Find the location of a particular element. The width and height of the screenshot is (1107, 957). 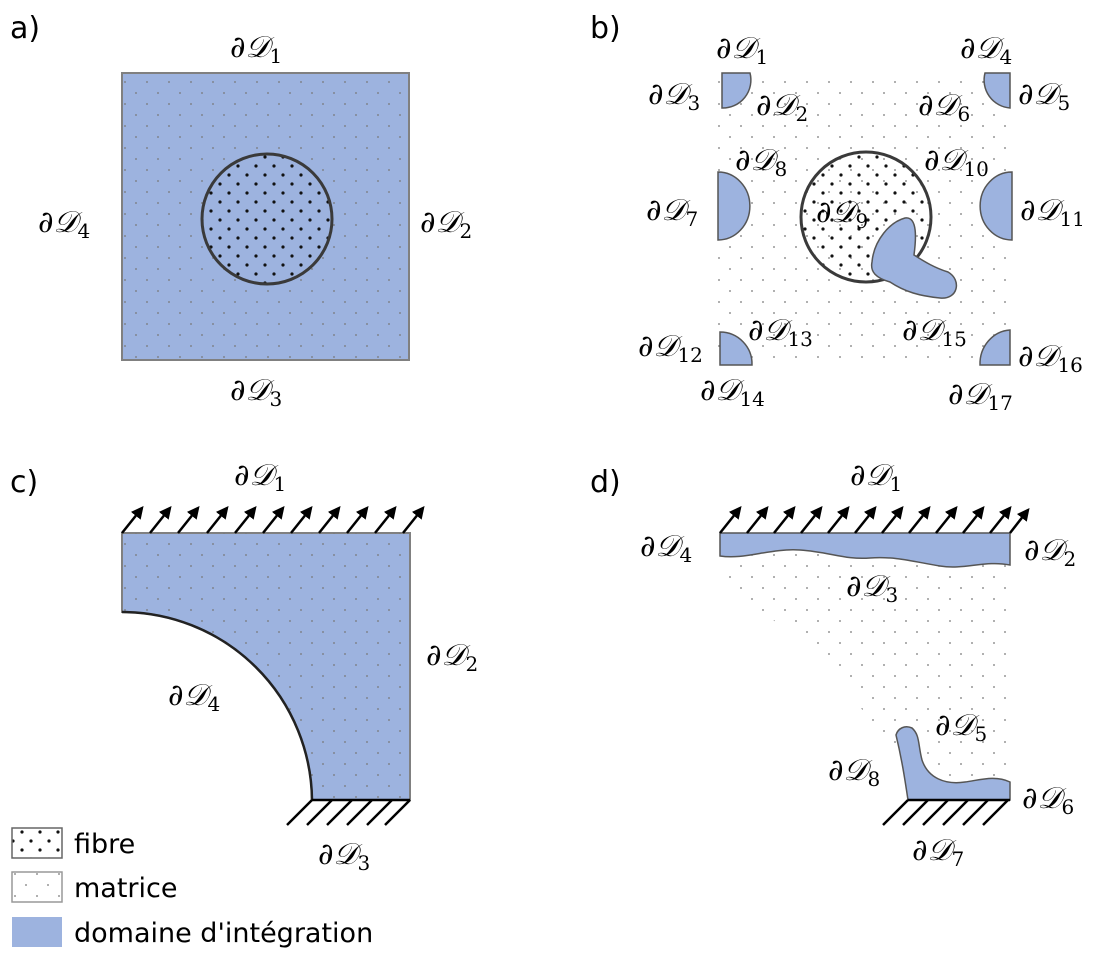

bottom-domain is located at coordinates (953, 763).